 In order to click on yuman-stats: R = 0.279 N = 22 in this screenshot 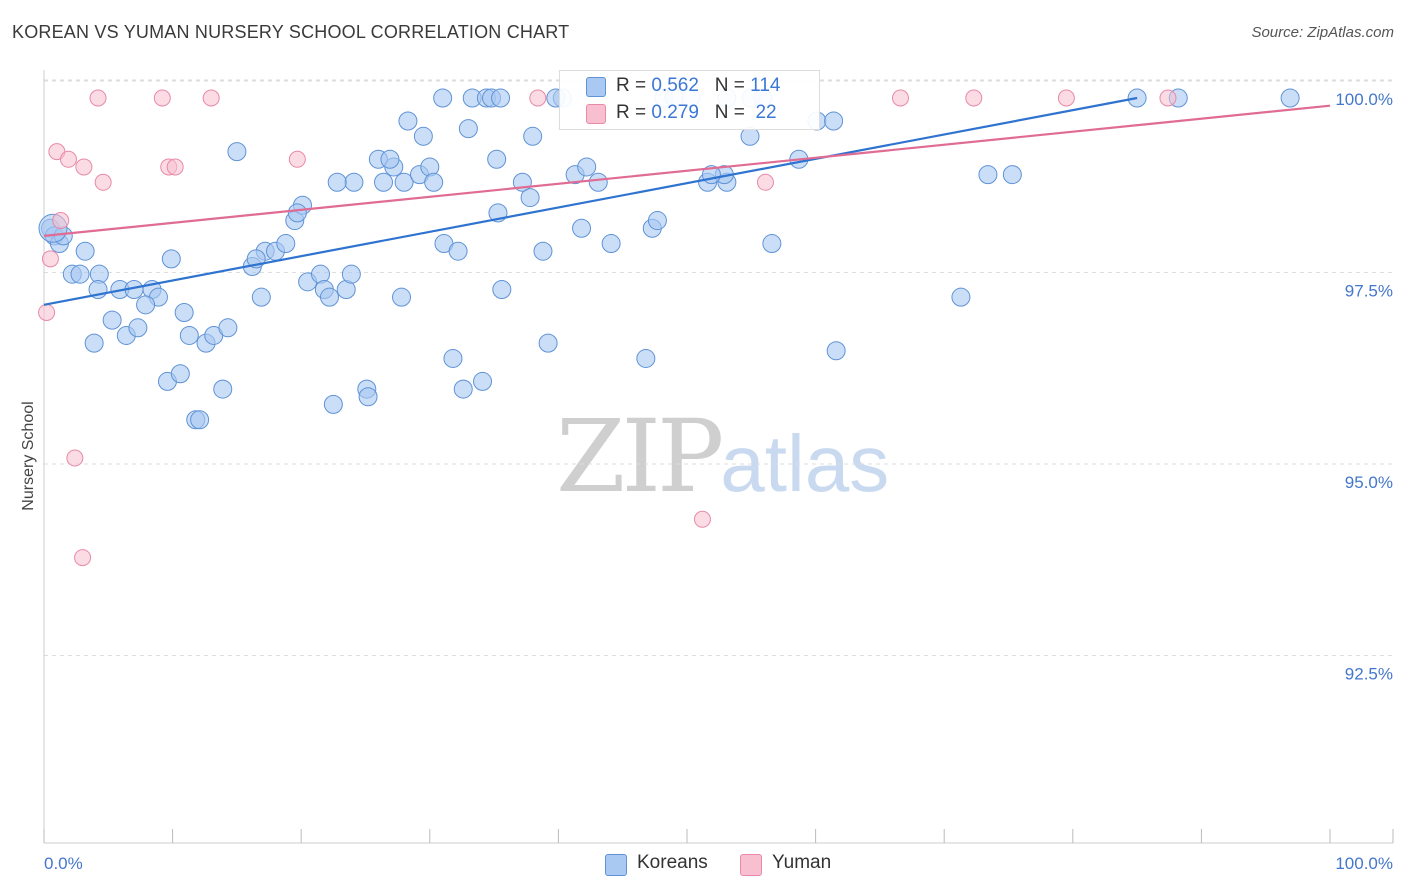, I will do `click(696, 113)`.